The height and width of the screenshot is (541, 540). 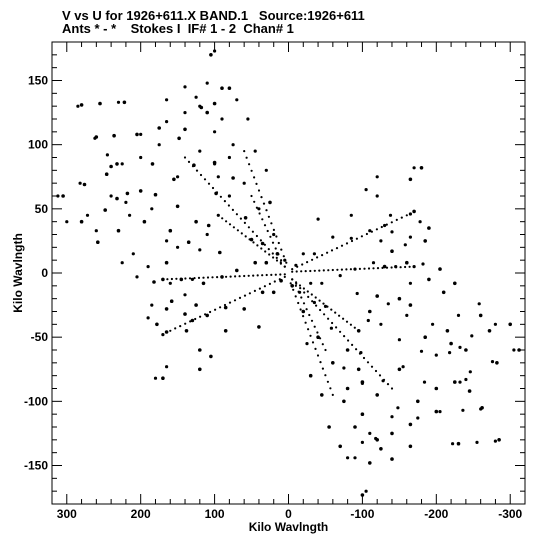 What do you see at coordinates (141, 514) in the screenshot?
I see `x-tick-label: 200` at bounding box center [141, 514].